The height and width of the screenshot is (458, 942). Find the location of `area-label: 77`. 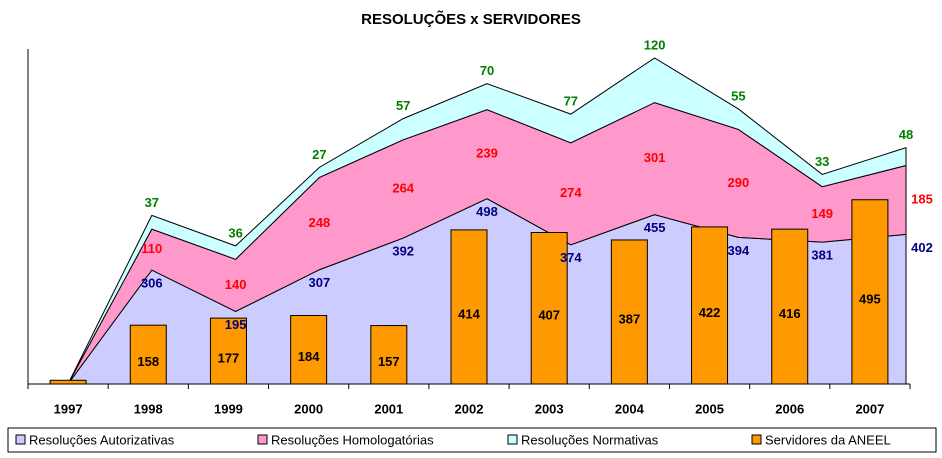

area-label: 77 is located at coordinates (571, 101).